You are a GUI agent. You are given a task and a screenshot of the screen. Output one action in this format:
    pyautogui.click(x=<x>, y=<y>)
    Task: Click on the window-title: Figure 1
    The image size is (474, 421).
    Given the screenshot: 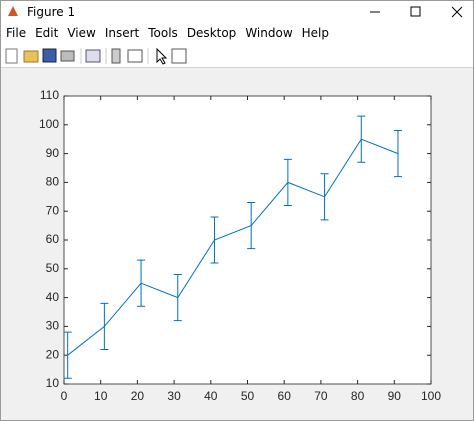 What is the action you would take?
    pyautogui.click(x=51, y=12)
    